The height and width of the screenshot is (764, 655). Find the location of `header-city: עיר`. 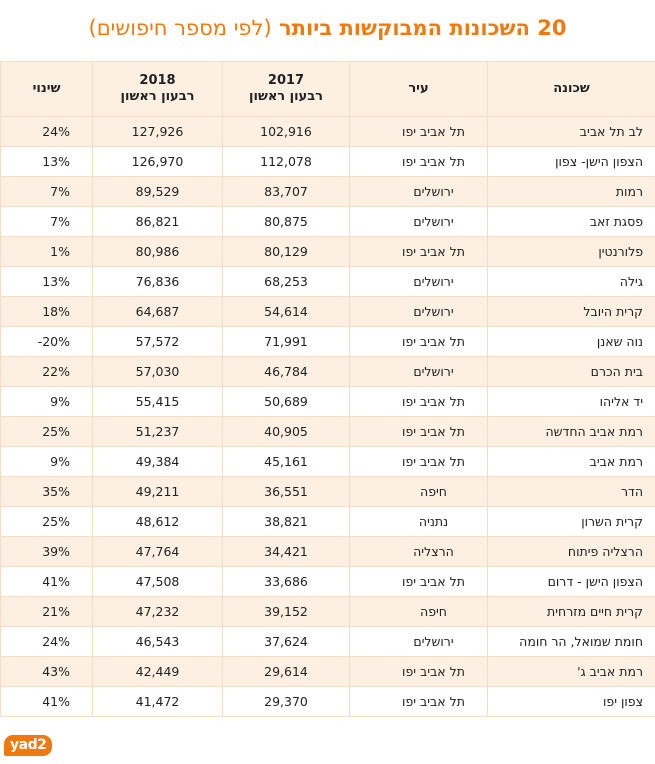

header-city: עיר is located at coordinates (418, 89).